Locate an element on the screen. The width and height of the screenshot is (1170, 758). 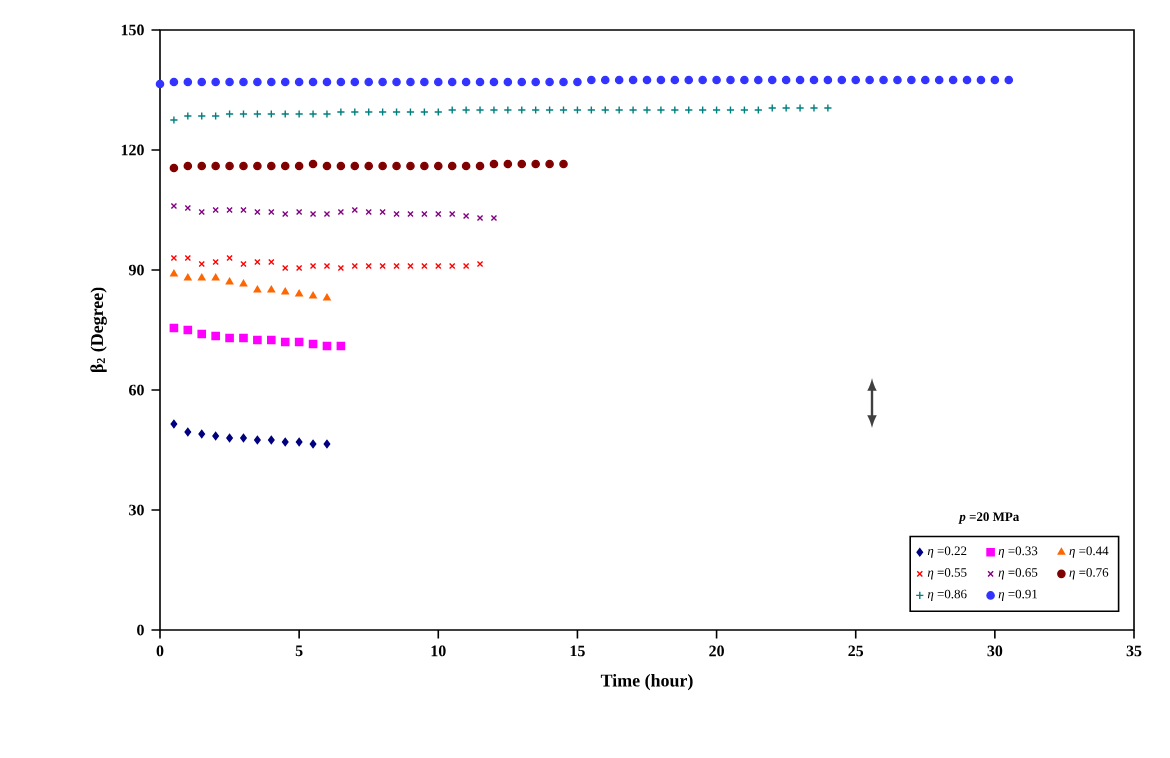
y-axis-title: β$_{2}$ (Degree) is located at coordinates (98, 330).